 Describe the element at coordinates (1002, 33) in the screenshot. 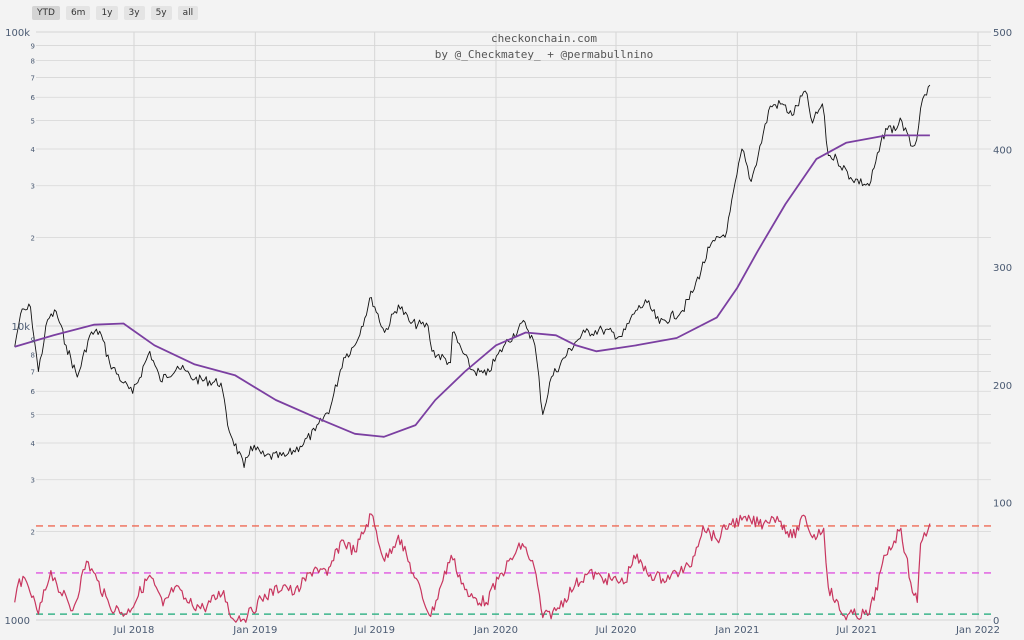

I see `oscillator-axis-label: 500` at that location.